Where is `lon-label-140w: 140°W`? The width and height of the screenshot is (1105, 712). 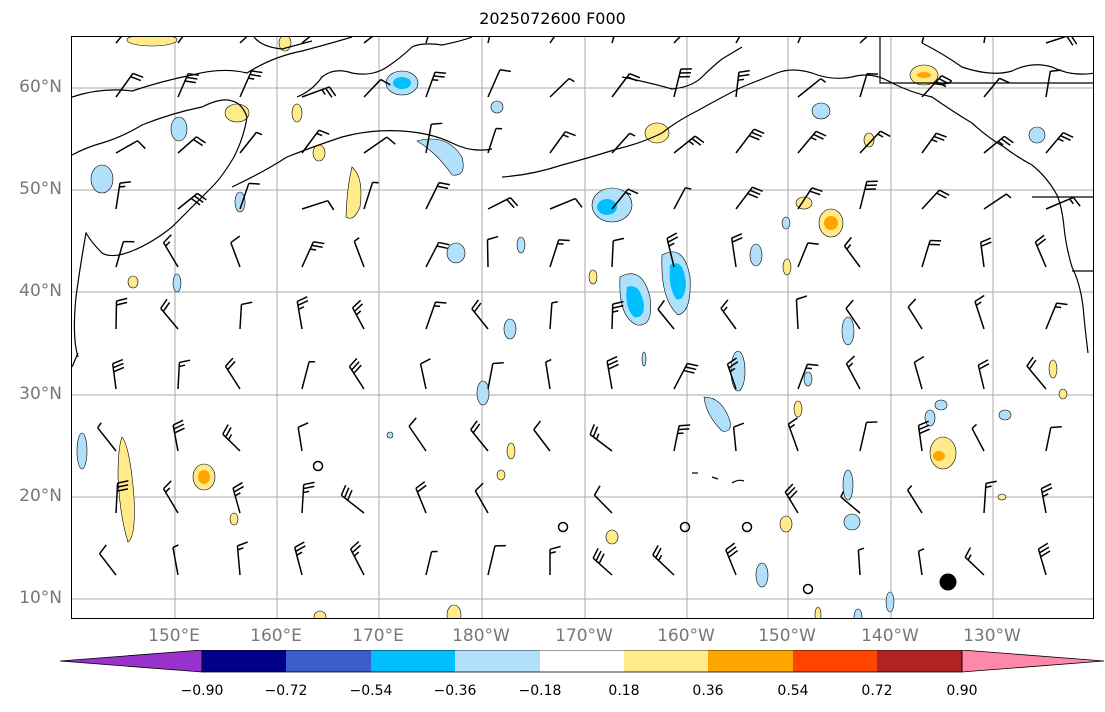
lon-label-140w: 140°W is located at coordinates (890, 636).